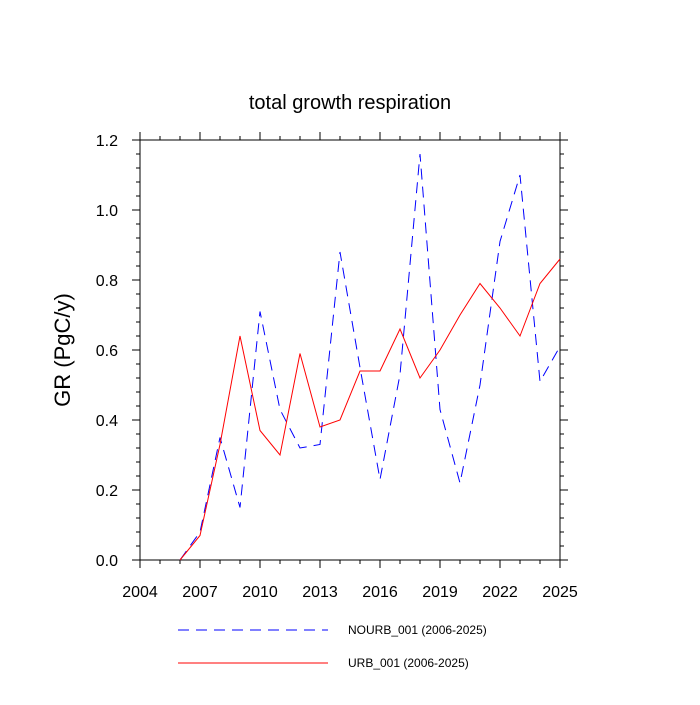  Describe the element at coordinates (260, 592) in the screenshot. I see `x-tick-label: 2010` at that location.